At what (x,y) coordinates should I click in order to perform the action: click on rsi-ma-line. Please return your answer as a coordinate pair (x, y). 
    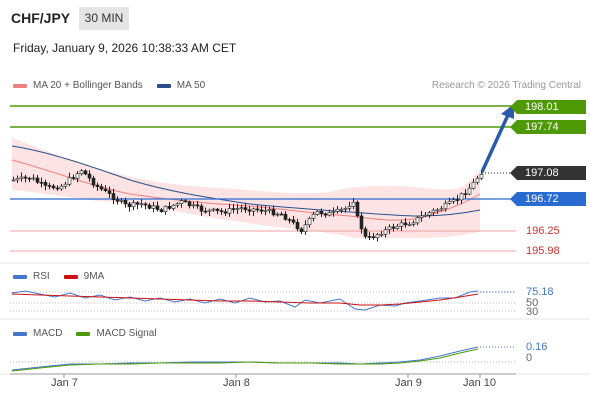
    Looking at the image, I should click on (245, 299).